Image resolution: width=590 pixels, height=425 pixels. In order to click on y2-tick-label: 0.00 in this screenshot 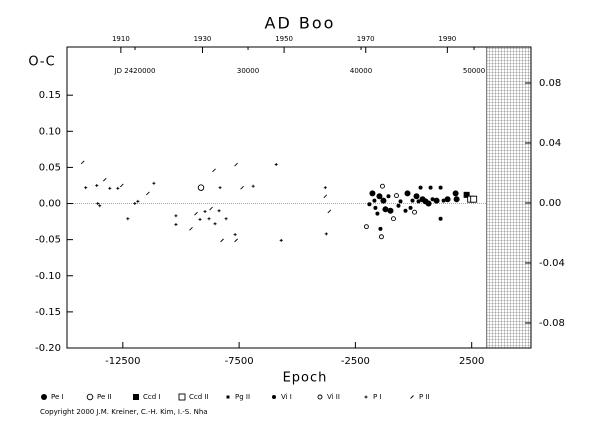, I will do `click(550, 203)`.